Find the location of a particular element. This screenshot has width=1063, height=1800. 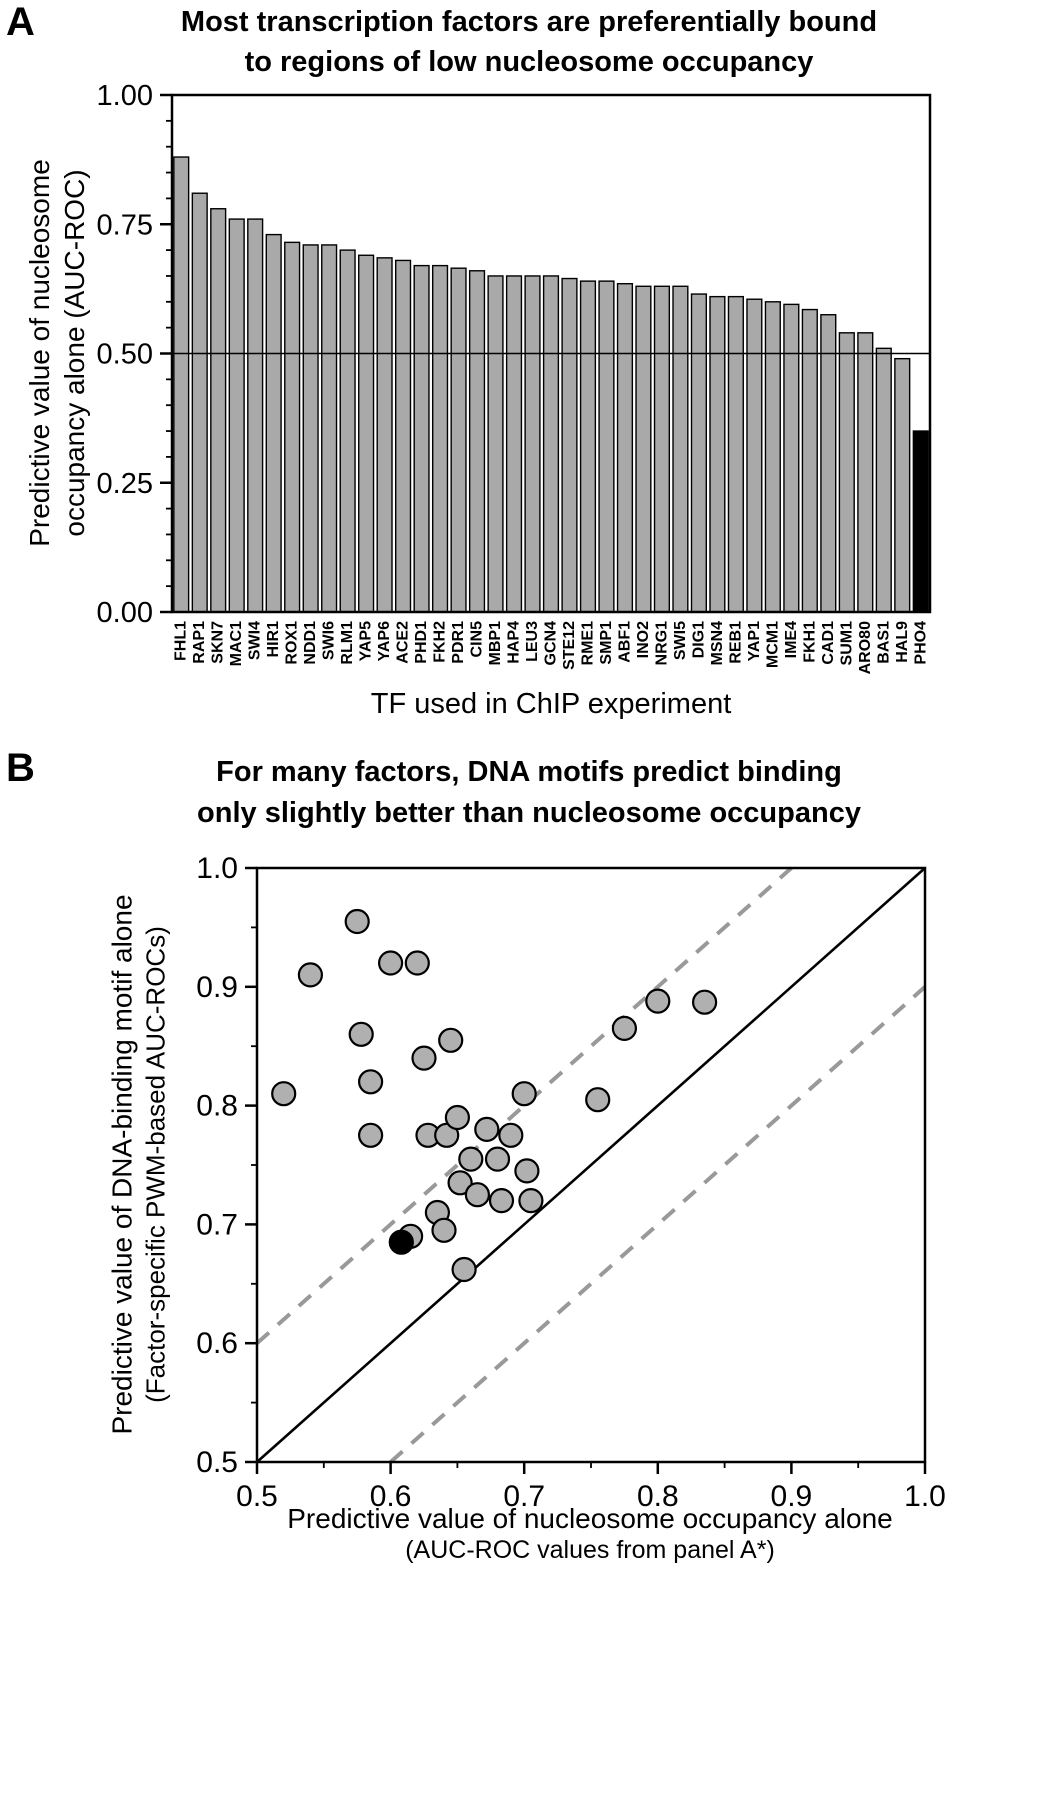

panel-a-x-tick-label-ARO80: ARO80 is located at coordinates (865, 647).